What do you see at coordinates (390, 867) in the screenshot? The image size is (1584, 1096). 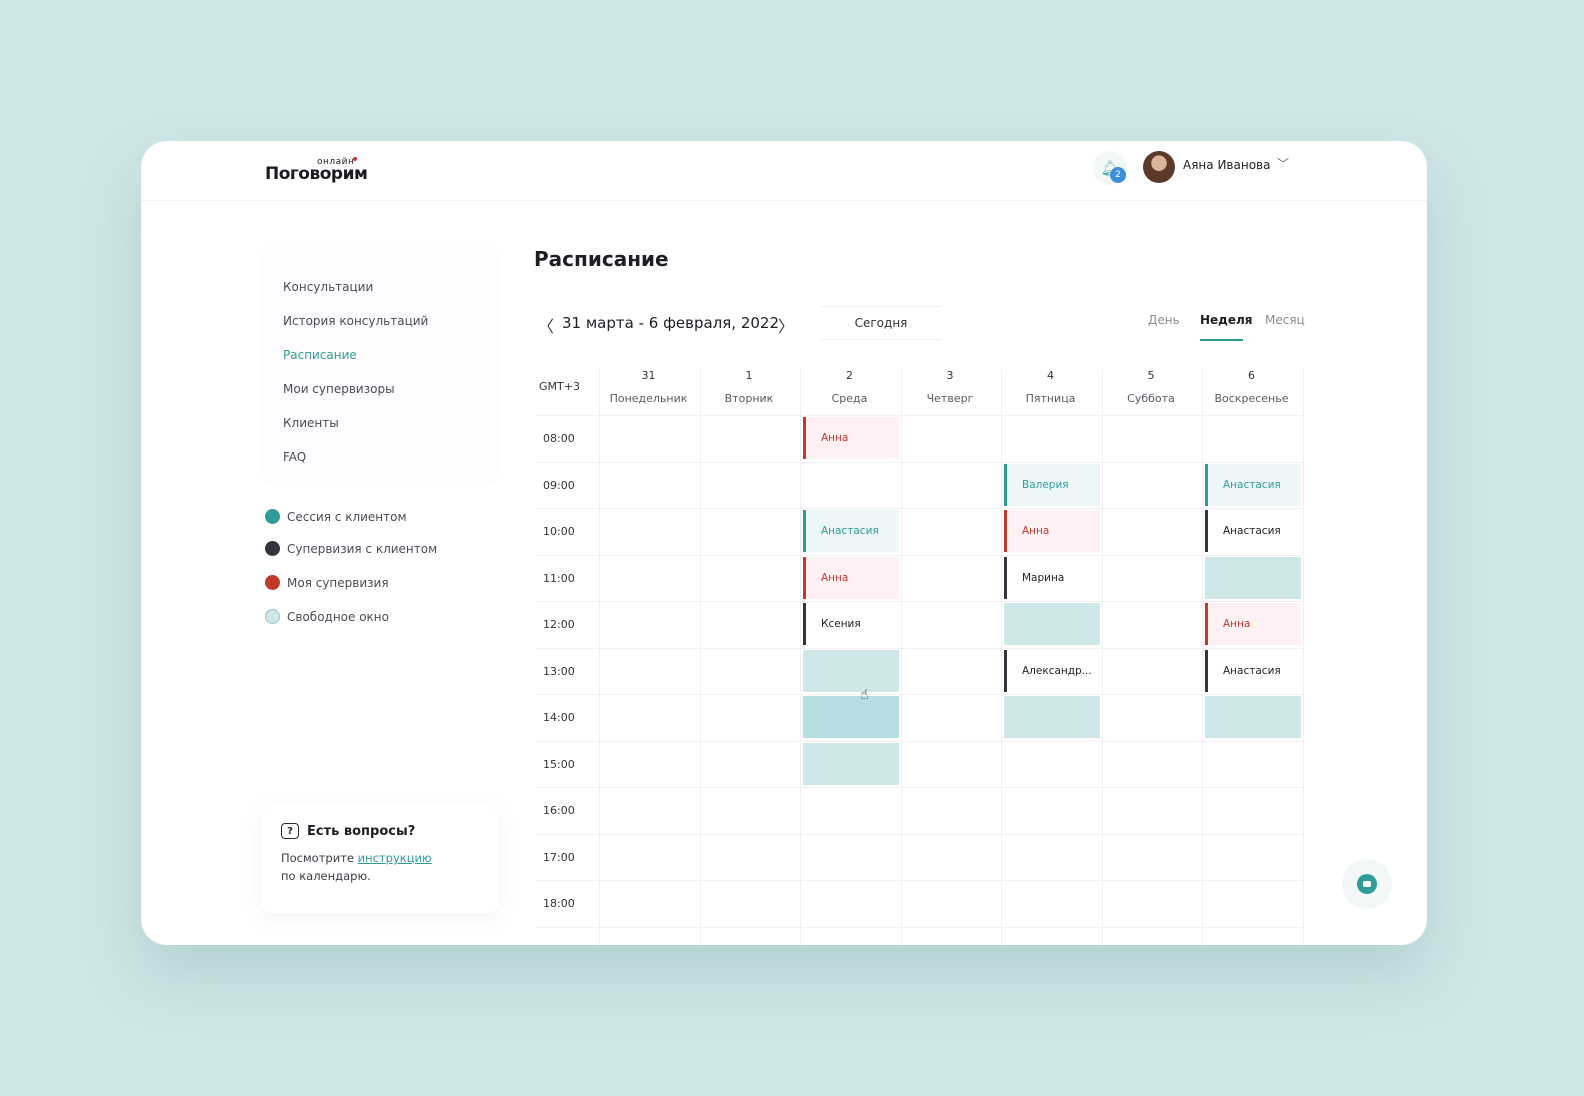 I see `help-text: Посмотрите инструкцию по календарю.` at bounding box center [390, 867].